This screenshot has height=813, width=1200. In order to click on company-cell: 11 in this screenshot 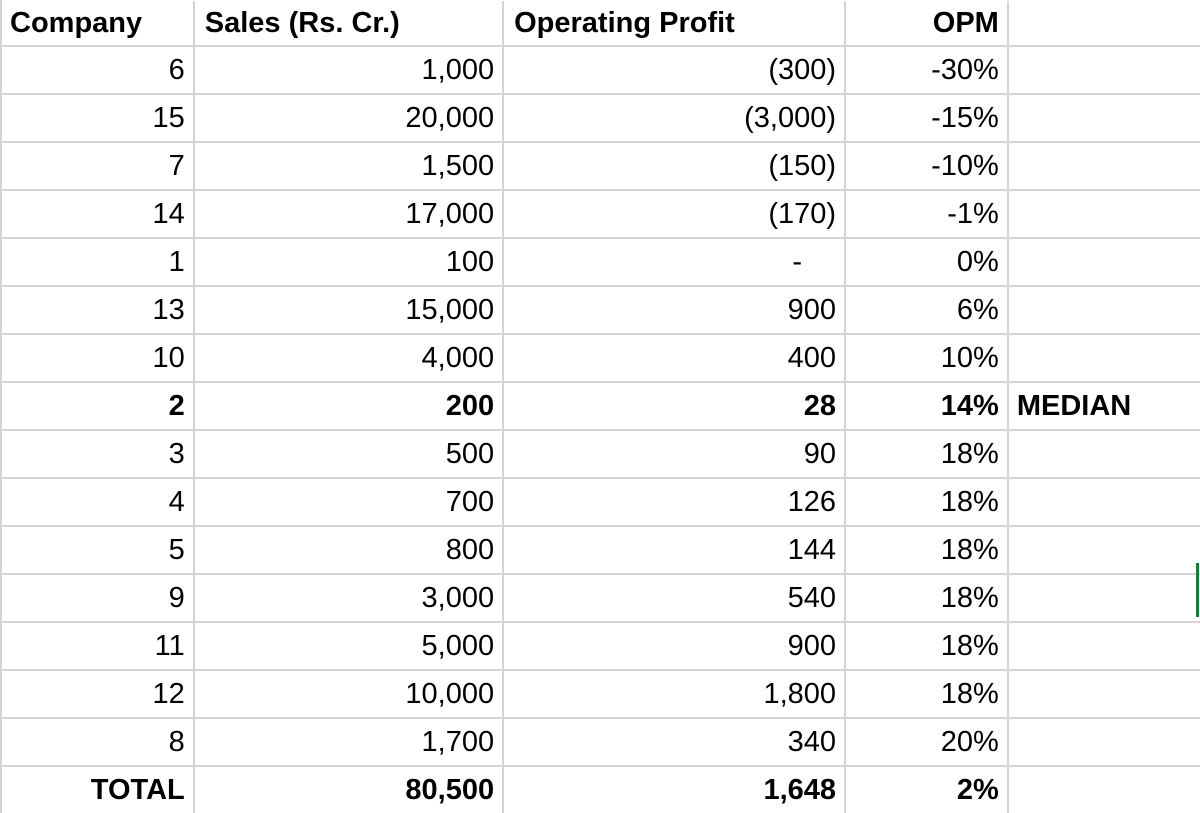, I will do `click(97, 646)`.